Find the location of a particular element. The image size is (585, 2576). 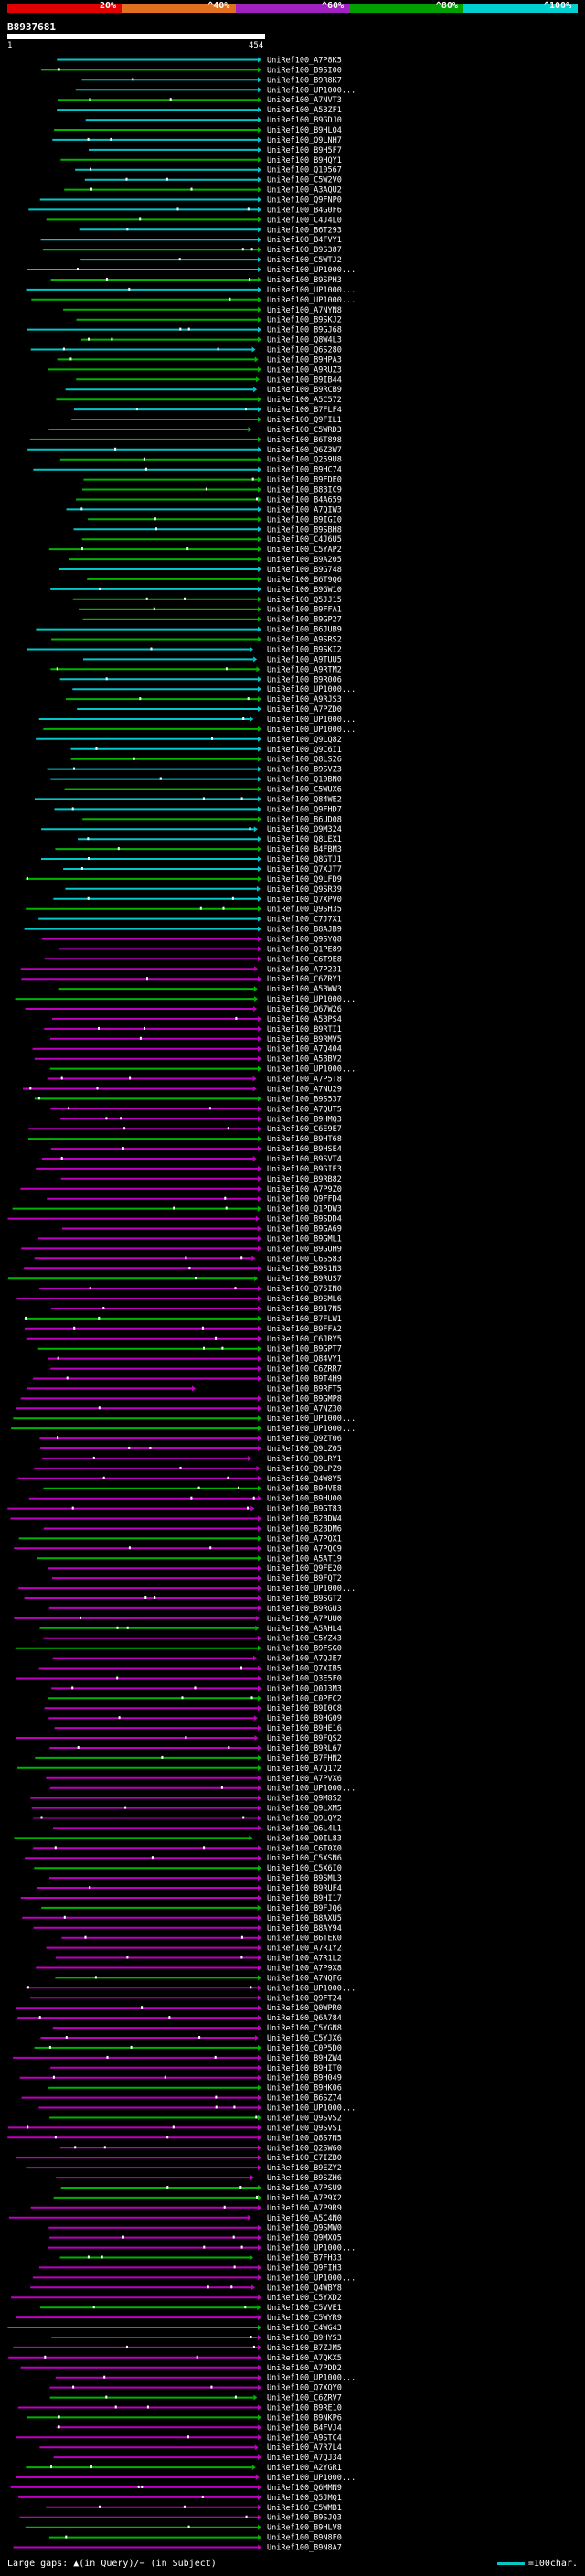

hit-label: UniRef100_B9FSG0 is located at coordinates (304, 1649).